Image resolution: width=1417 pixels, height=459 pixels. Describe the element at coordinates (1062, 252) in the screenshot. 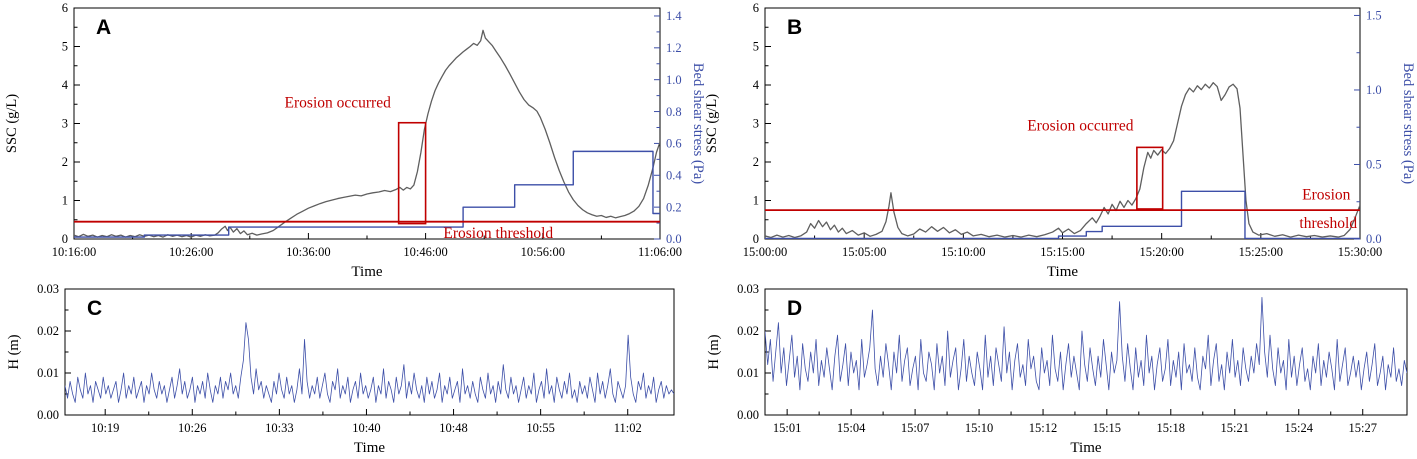

I see `svg-text: 15:15:00` at that location.